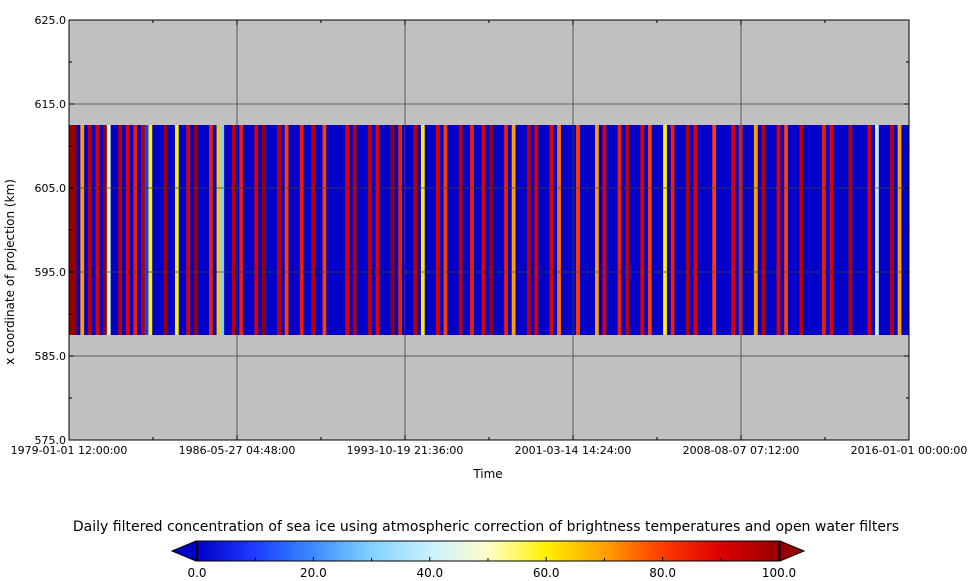 This screenshot has height=581, width=971. Describe the element at coordinates (69, 450) in the screenshot. I see `x-tick-label: 1979-01-01 12:00:00` at that location.